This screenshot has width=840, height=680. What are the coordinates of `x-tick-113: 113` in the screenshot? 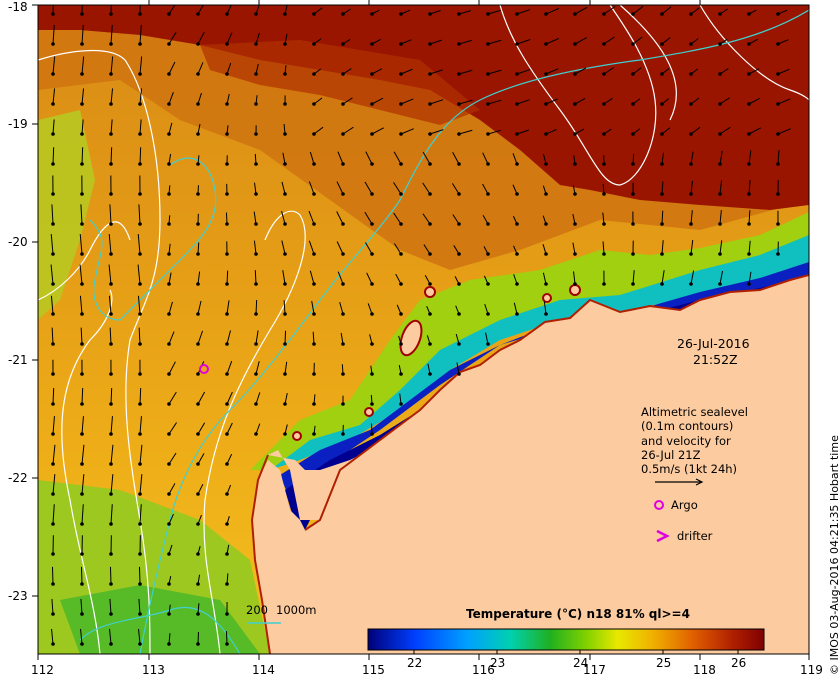 It's located at (153, 670).